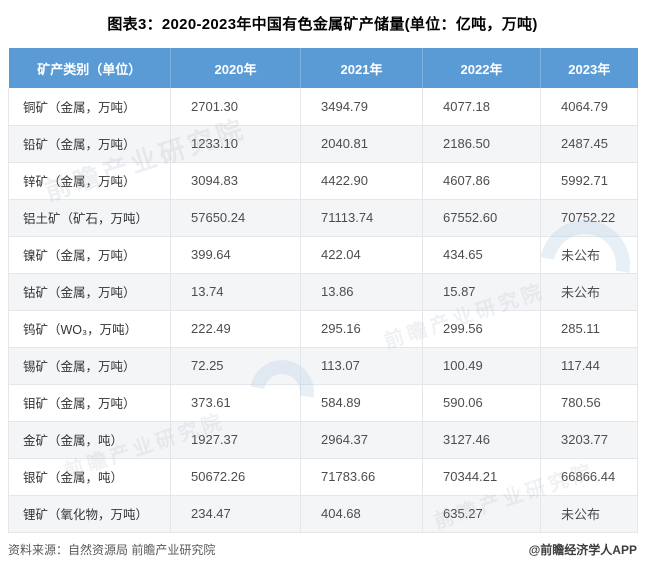 Image resolution: width=645 pixels, height=570 pixels. I want to click on table-row: 锌矿（金属，万吨） 3094.83 4422.90 4607.86 5992.71, so click(323, 181).